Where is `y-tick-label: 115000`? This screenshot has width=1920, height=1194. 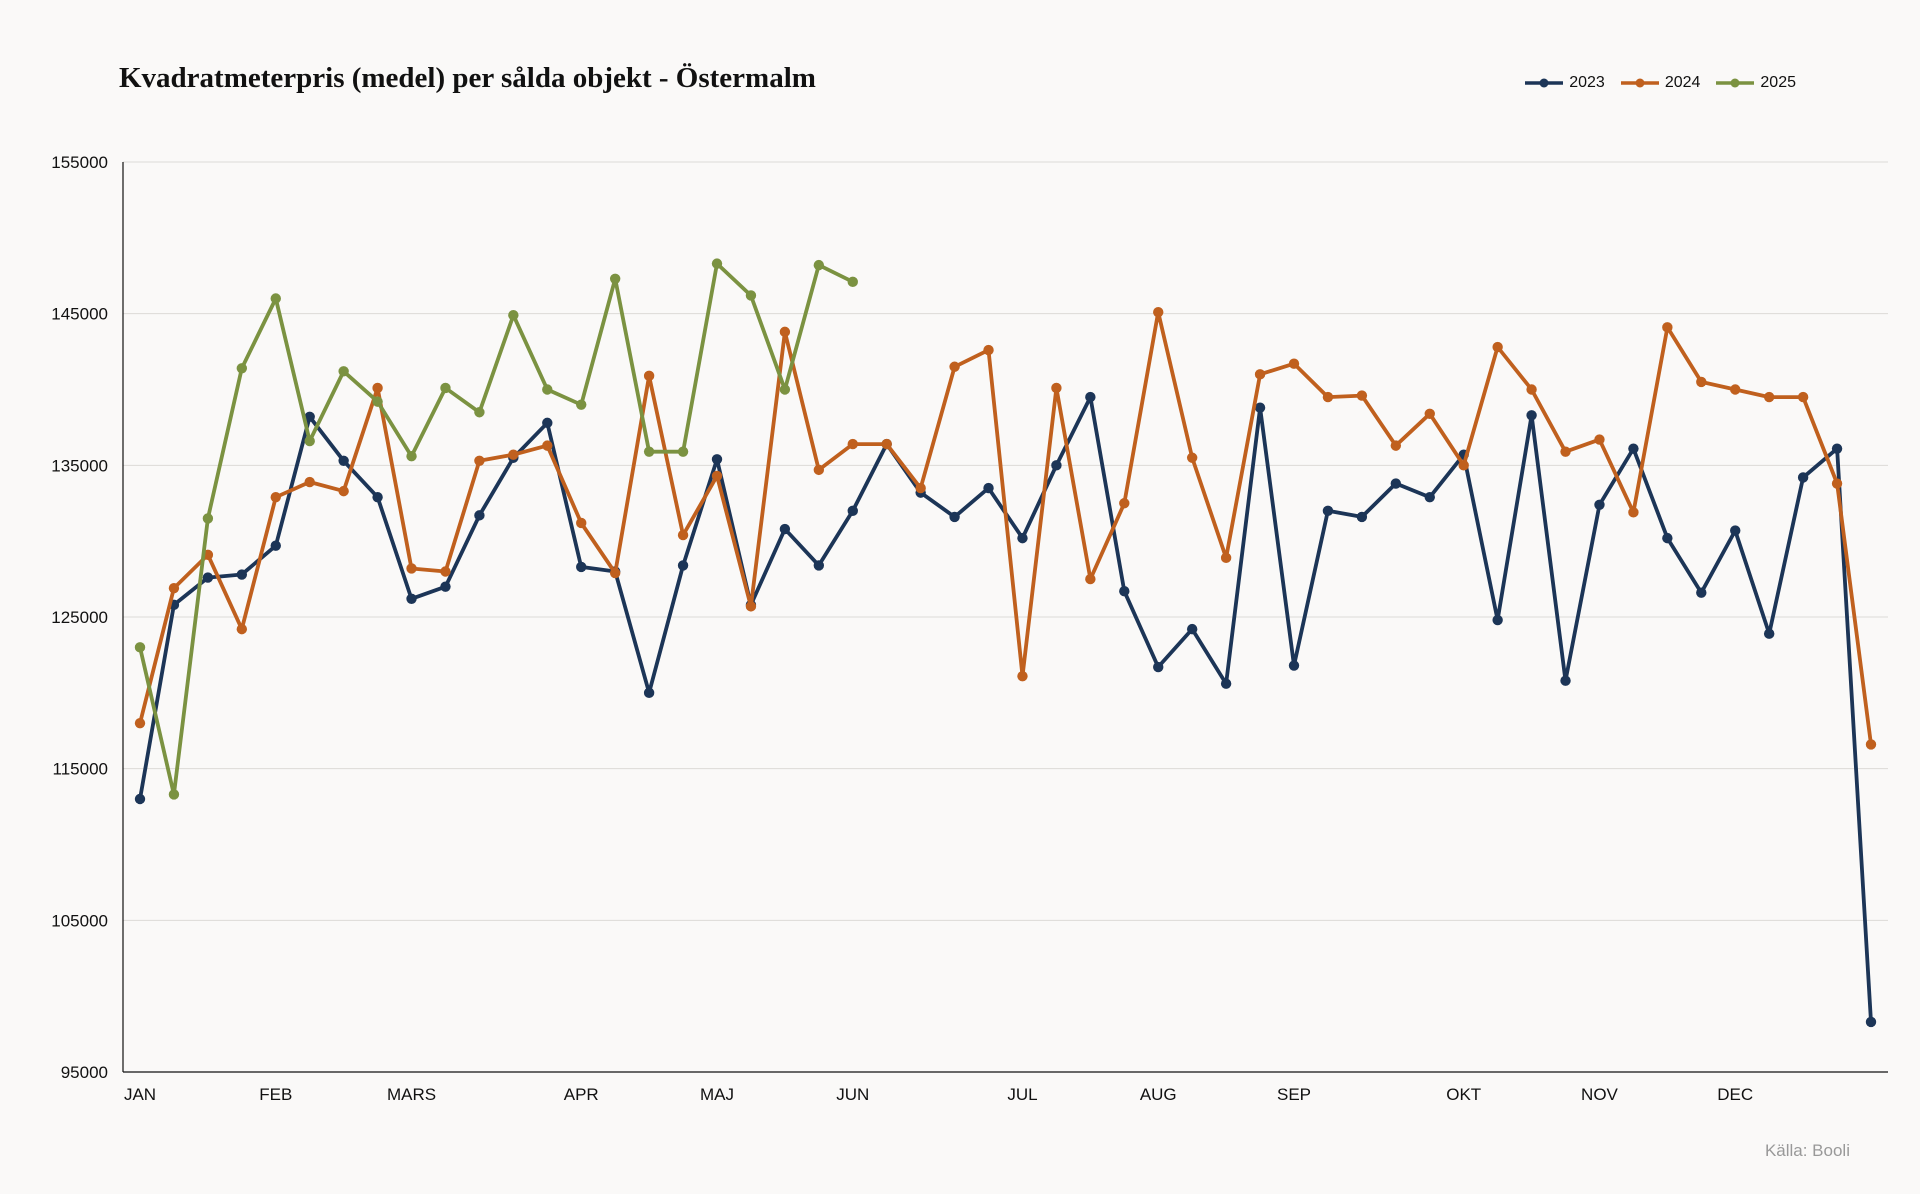 y-tick-label: 115000 is located at coordinates (80, 769).